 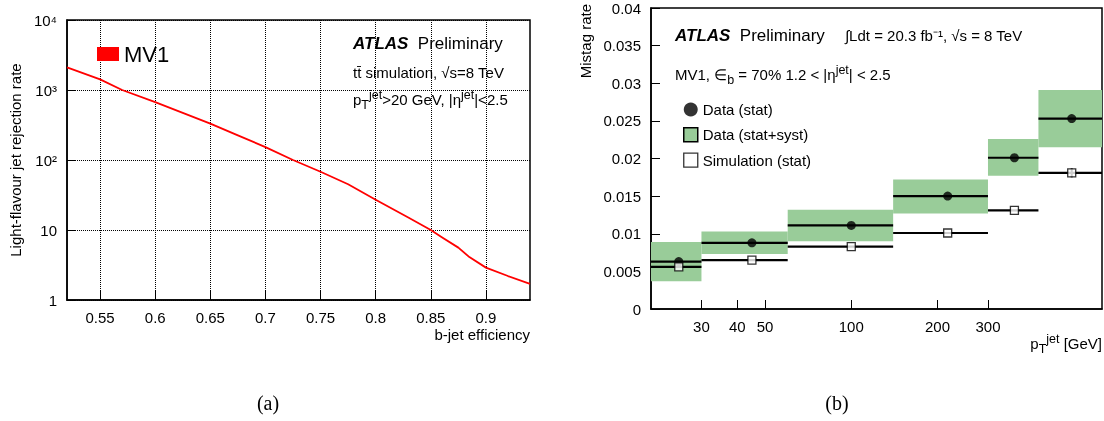 What do you see at coordinates (737, 326) in the screenshot?
I see `x-tick-label: 40` at bounding box center [737, 326].